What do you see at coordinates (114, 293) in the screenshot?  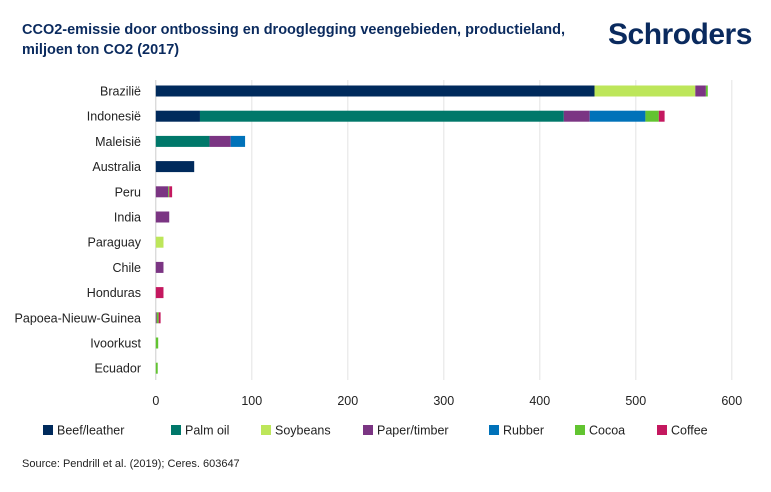 I see `y-category-label: Honduras` at bounding box center [114, 293].